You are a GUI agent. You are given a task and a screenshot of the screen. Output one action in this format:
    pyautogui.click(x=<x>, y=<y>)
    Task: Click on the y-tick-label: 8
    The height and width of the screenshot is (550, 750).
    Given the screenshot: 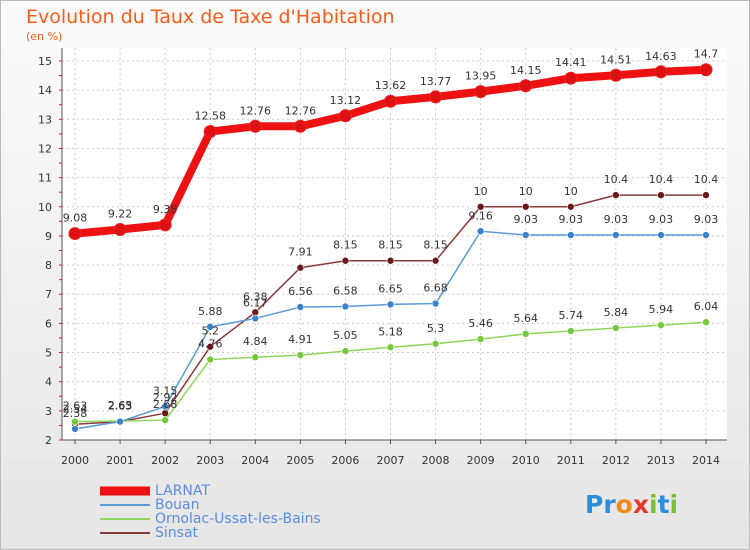 What is the action you would take?
    pyautogui.click(x=48, y=265)
    